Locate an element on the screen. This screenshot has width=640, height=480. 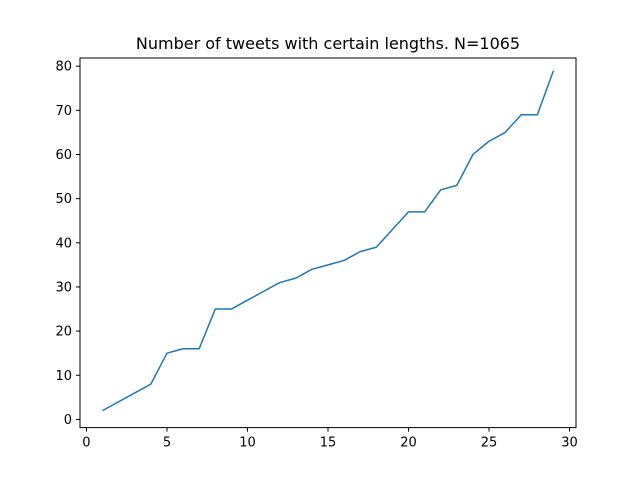
y-tick-label: 10 is located at coordinates (63, 376).